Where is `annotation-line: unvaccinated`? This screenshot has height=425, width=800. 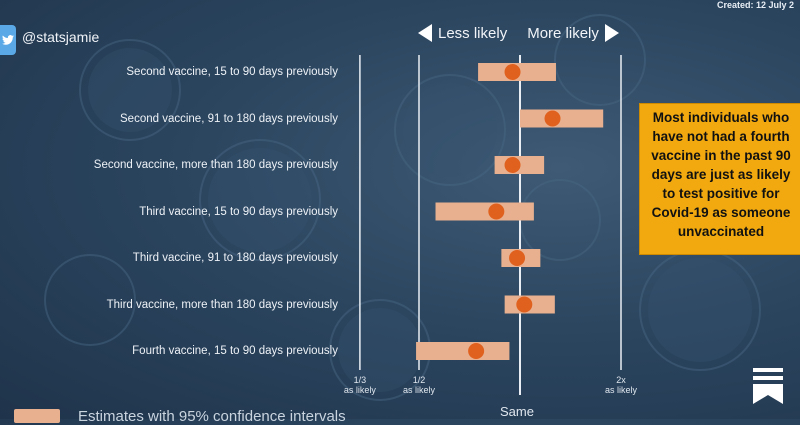 annotation-line: unvaccinated is located at coordinates (721, 231).